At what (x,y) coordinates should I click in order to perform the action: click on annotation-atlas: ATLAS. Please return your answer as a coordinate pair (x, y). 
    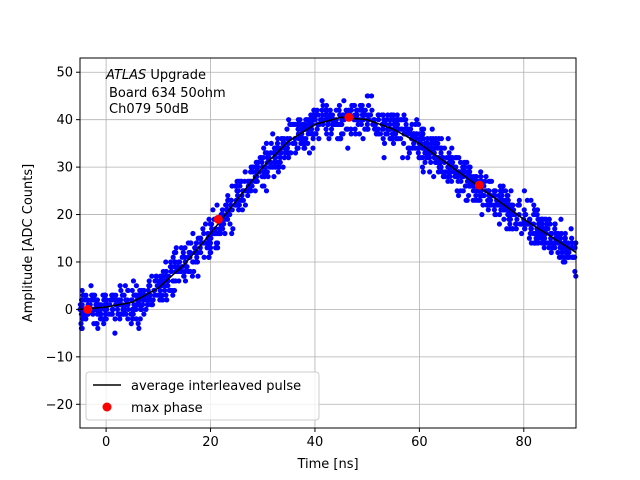
    Looking at the image, I should click on (125, 75).